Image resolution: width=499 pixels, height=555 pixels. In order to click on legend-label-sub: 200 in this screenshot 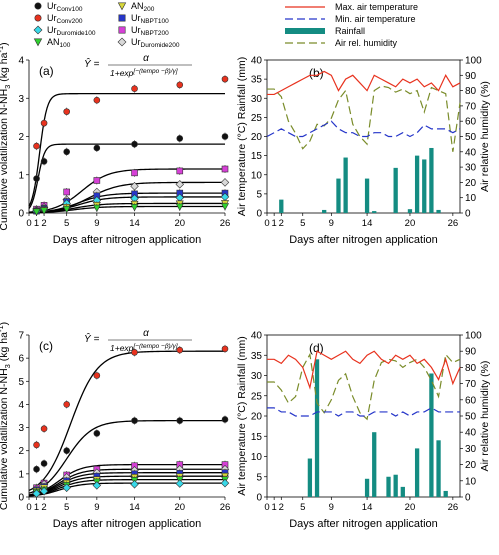, I will do `click(149, 9)`.